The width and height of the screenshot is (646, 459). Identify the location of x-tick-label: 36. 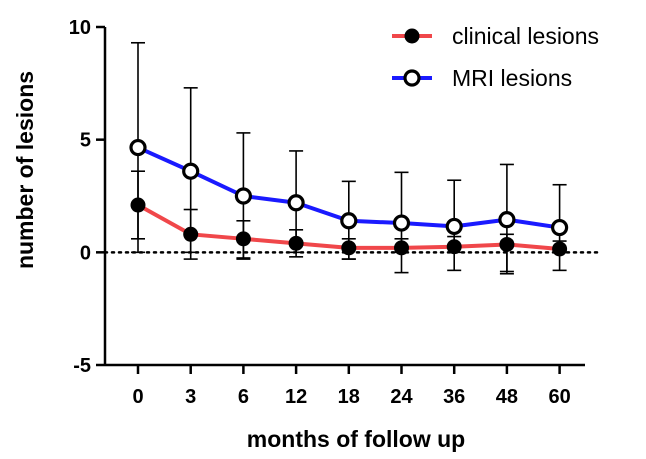
(454, 397).